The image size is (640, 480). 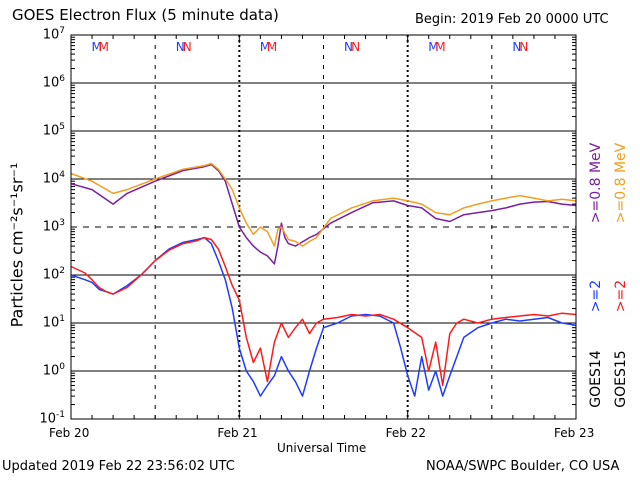 What do you see at coordinates (53, 34) in the screenshot?
I see `y-tick-label: 10⁷` at bounding box center [53, 34].